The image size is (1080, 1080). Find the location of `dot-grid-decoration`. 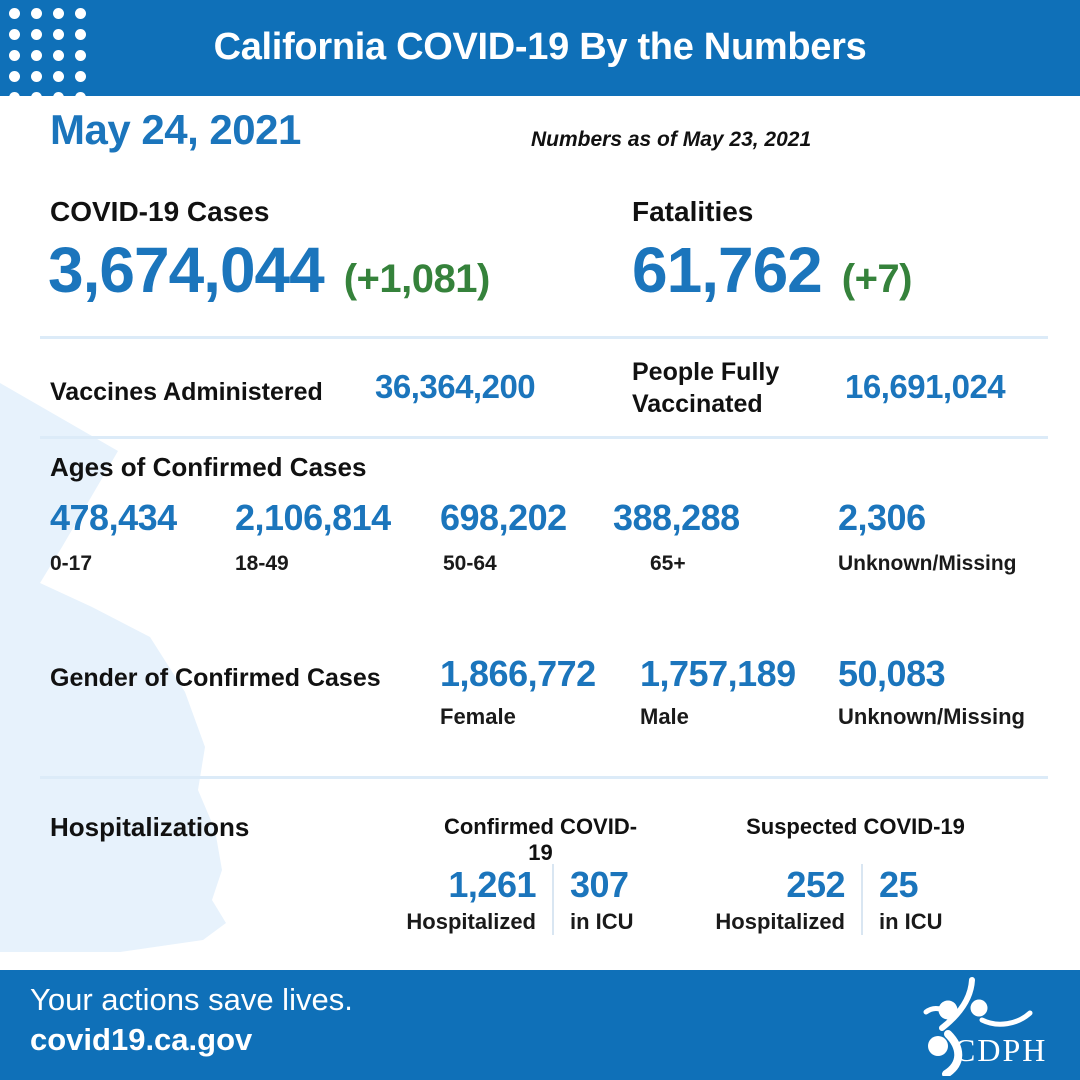

dot-grid-decoration is located at coordinates (47, 52).